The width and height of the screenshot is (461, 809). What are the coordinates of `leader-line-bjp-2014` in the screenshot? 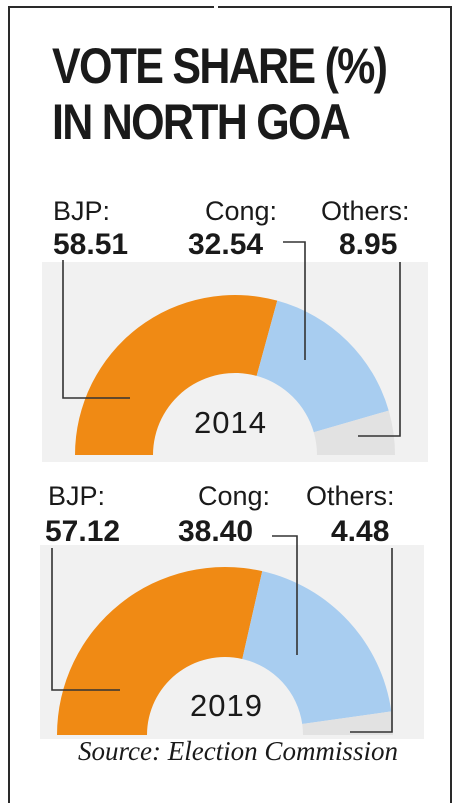 It's located at (96, 329).